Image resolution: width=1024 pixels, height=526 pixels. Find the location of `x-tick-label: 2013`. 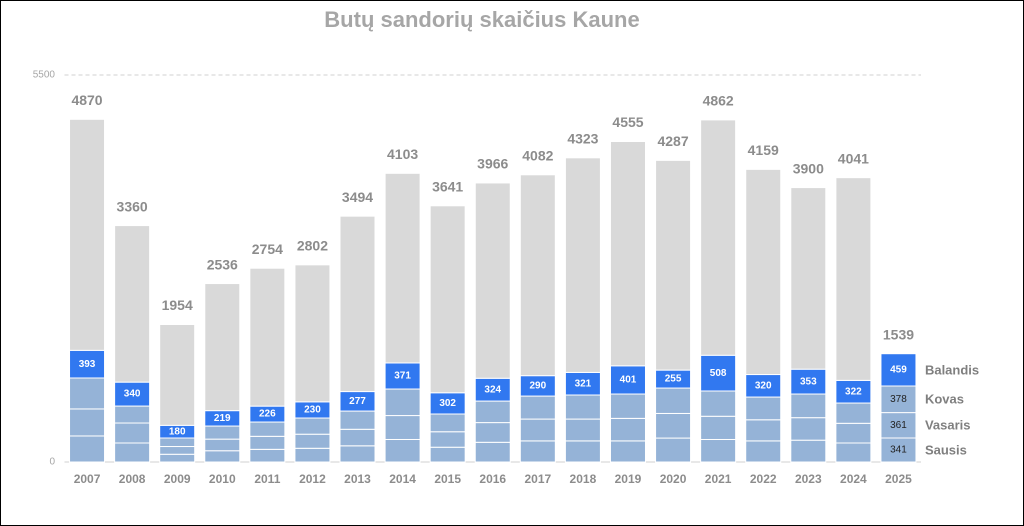

x-tick-label: 2013 is located at coordinates (357, 479).